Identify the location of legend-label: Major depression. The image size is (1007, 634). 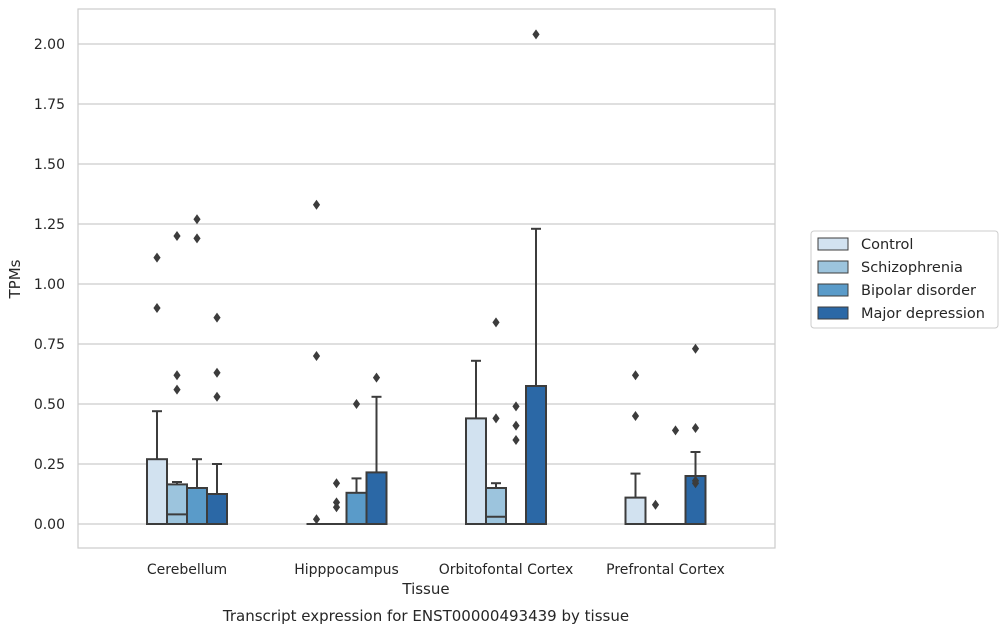
(923, 314).